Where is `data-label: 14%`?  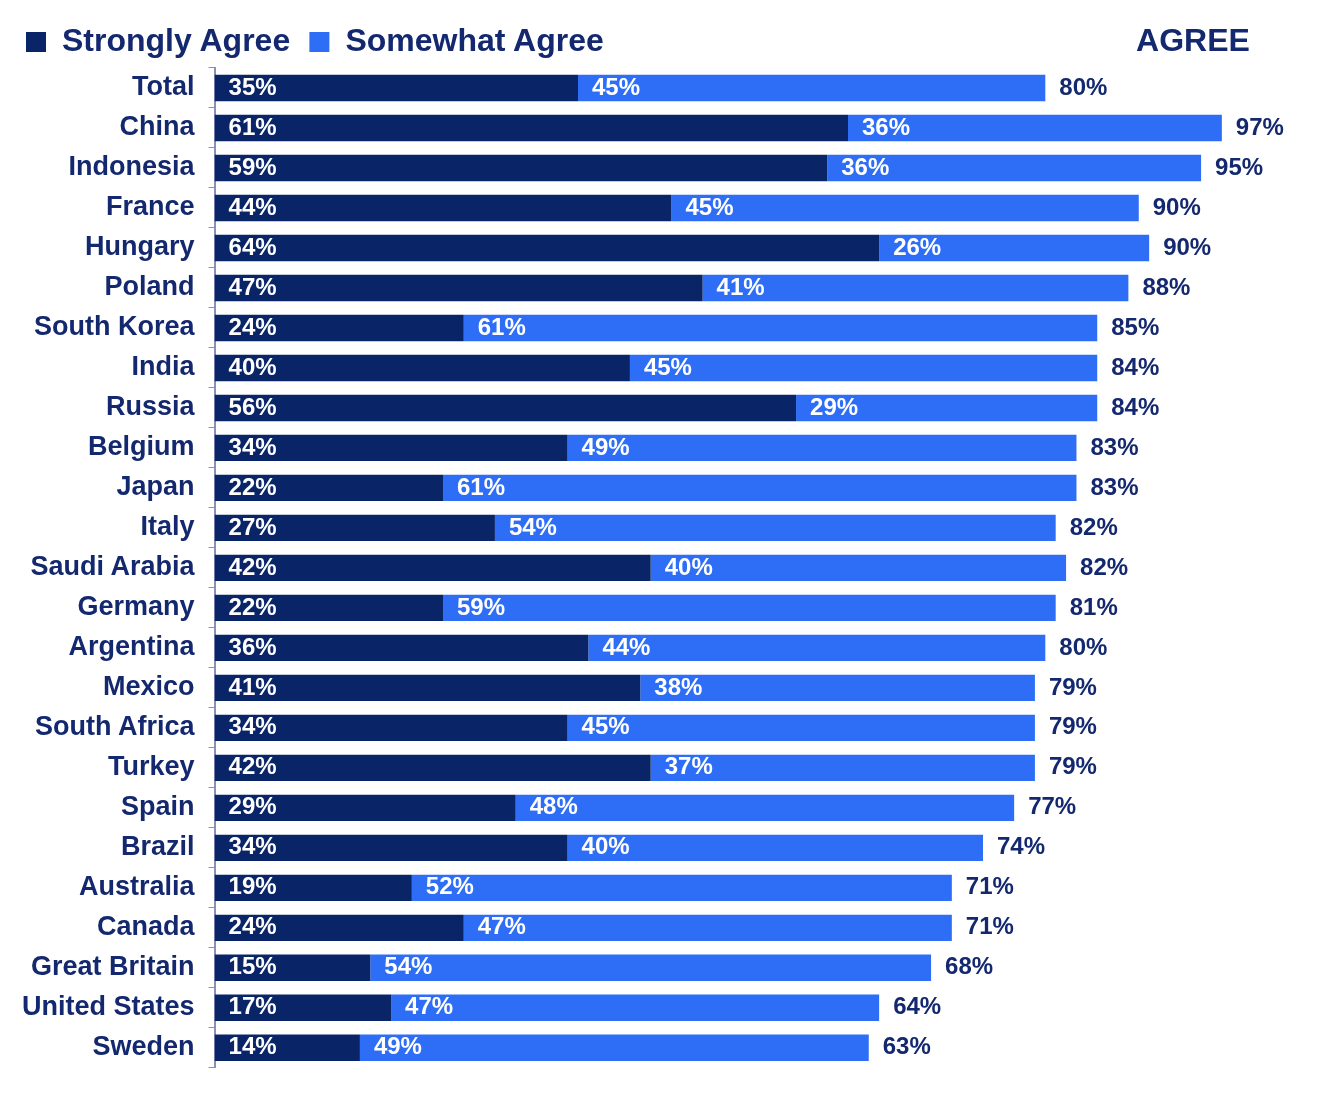
data-label: 14% is located at coordinates (252, 1046).